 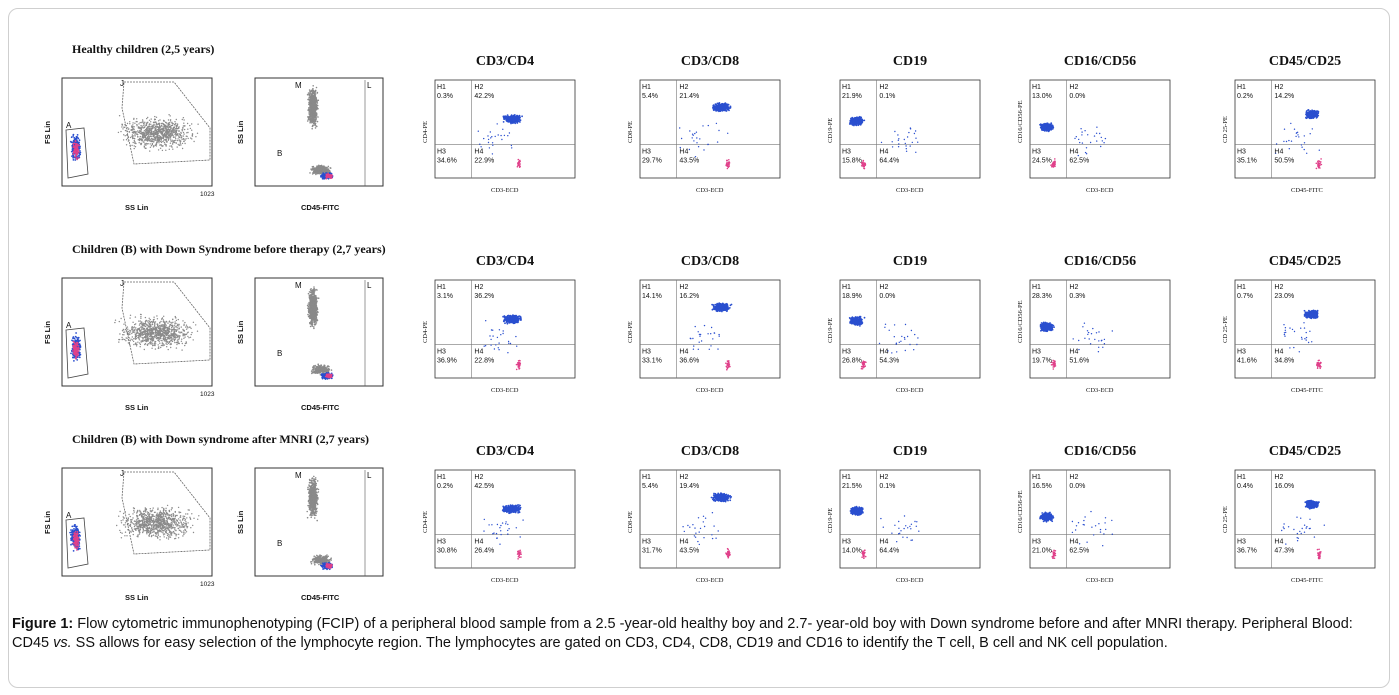 I want to click on gate-label-l: L, so click(x=369, y=475).